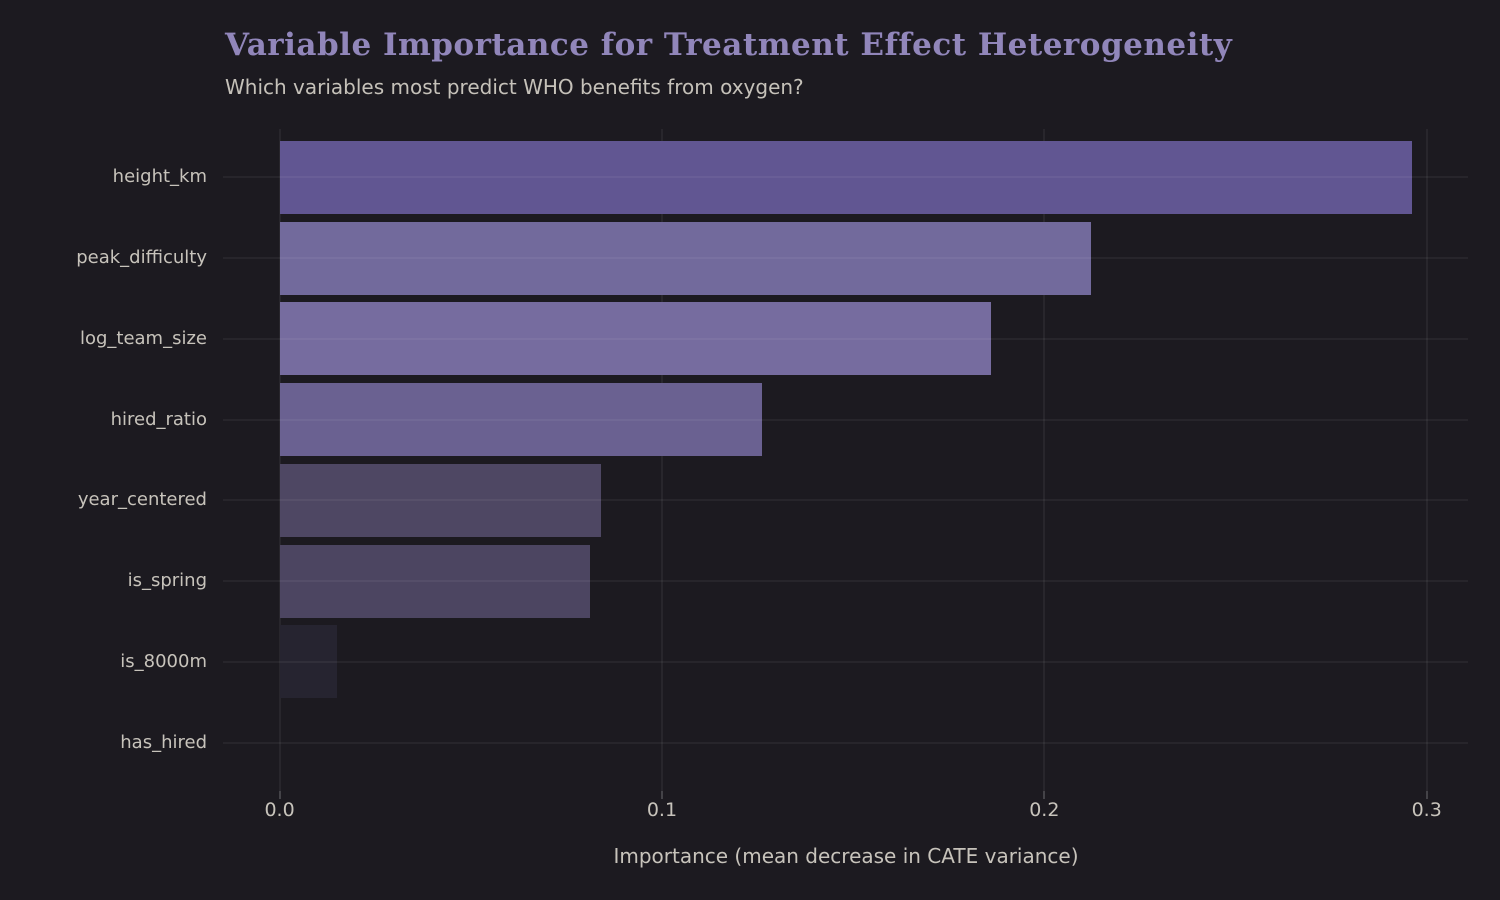 Image resolution: width=1500 pixels, height=900 pixels. I want to click on gridline-y-hired_ratio, so click(845, 419).